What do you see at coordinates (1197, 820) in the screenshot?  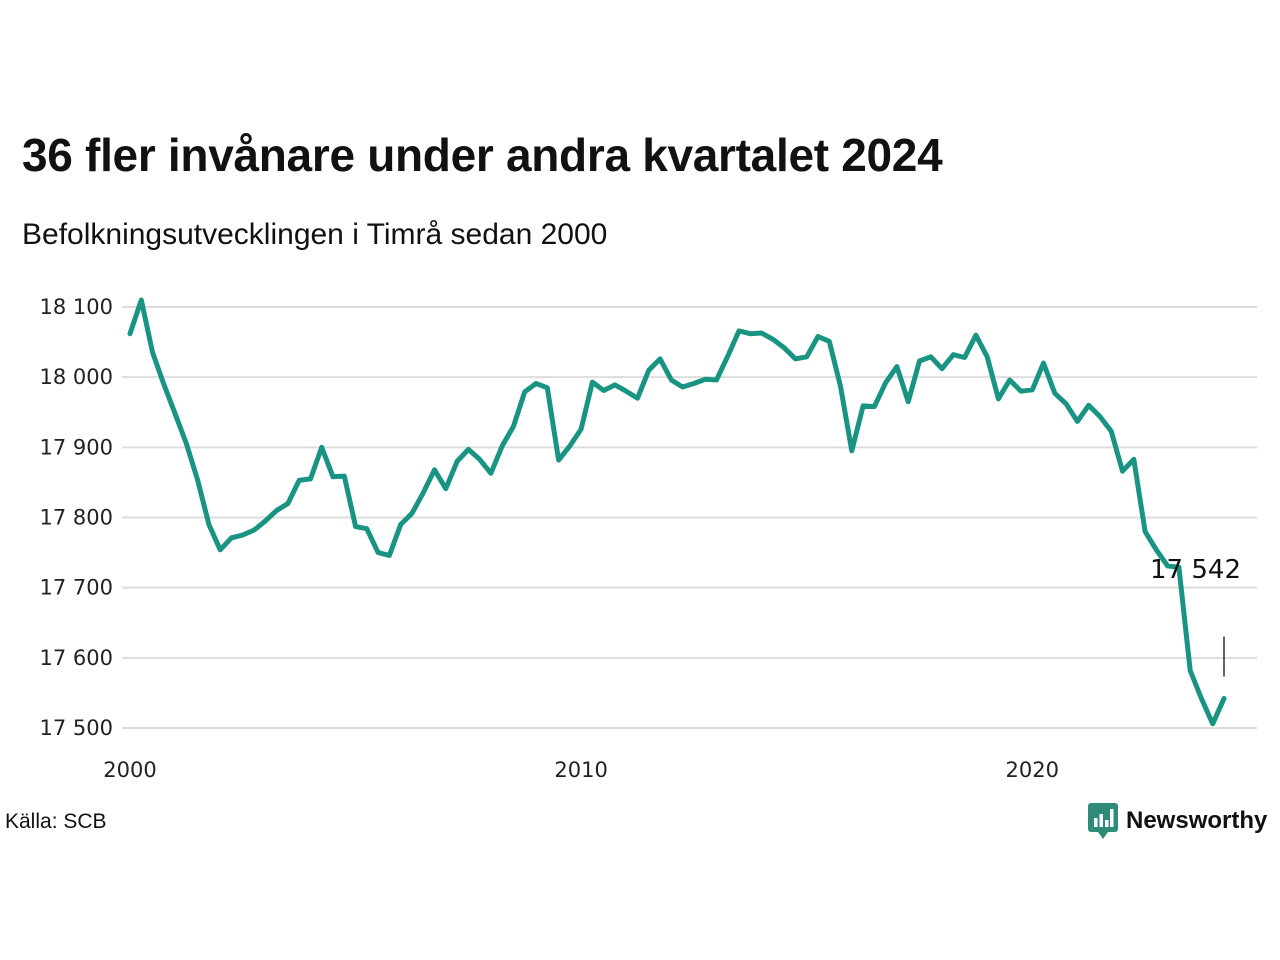 I see `brand-name: Newsworthy` at bounding box center [1197, 820].